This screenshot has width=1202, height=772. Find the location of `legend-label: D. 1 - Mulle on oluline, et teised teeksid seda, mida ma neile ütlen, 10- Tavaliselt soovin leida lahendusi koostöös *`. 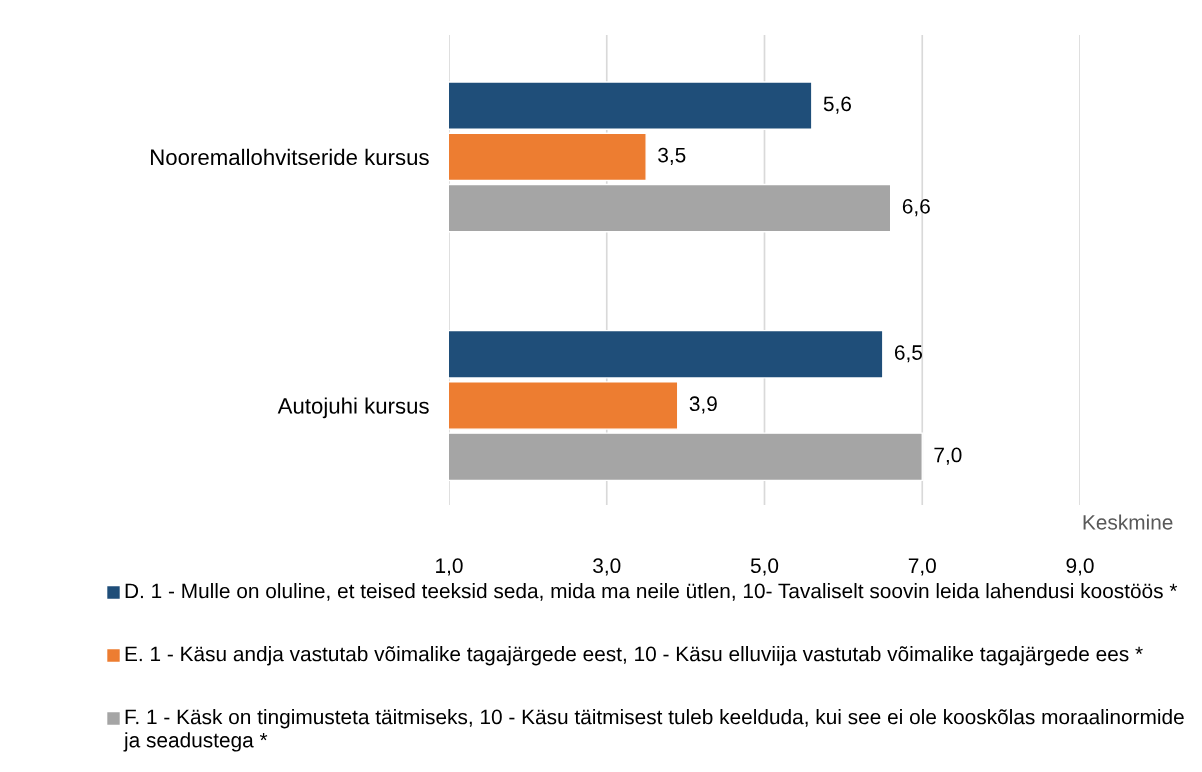

legend-label: D. 1 - Mulle on oluline, et teised teeksid seda, mida ma neile ütlen, 10- Tavaliselt soovin leida lahendusi koostöös * is located at coordinates (651, 592).